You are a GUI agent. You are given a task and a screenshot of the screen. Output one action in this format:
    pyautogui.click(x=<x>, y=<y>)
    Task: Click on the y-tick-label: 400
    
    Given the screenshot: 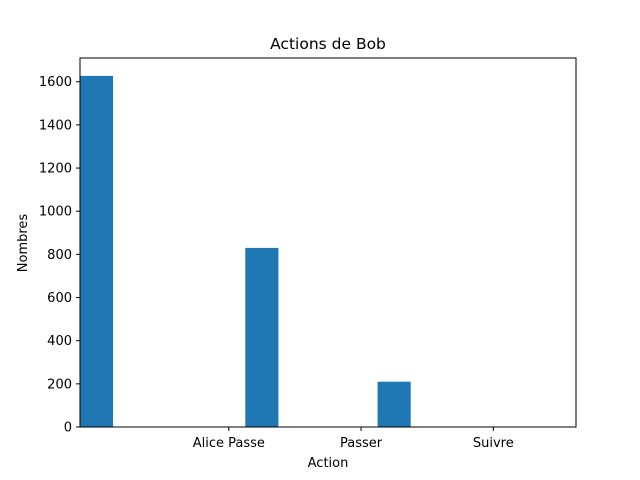 What is the action you would take?
    pyautogui.click(x=59, y=341)
    